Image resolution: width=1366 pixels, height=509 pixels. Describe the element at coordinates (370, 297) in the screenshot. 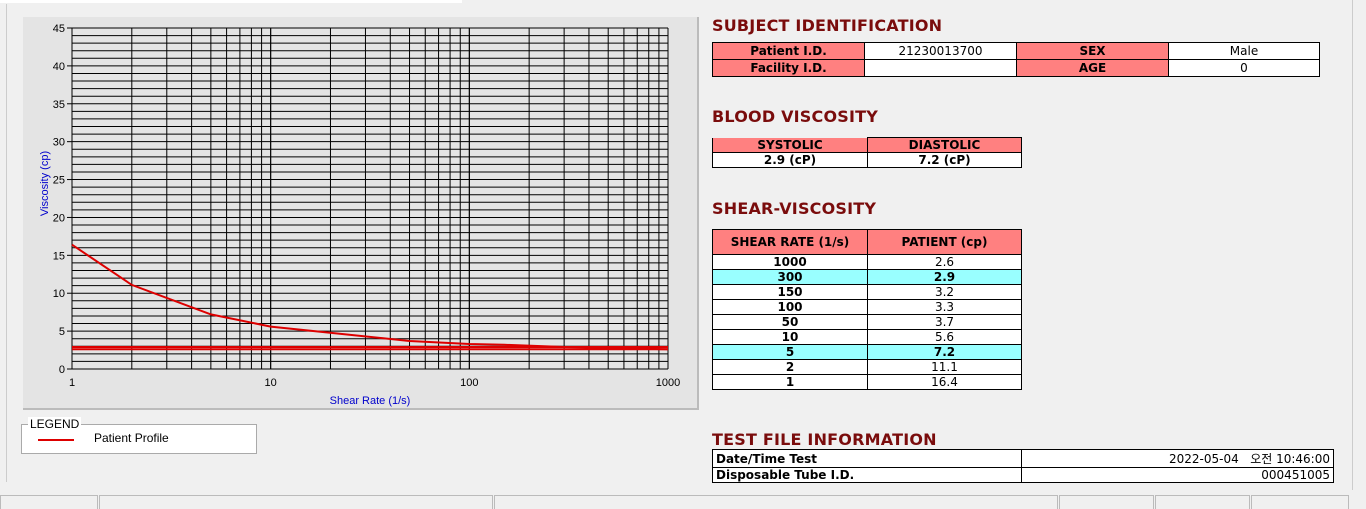

I see `series-line` at that location.